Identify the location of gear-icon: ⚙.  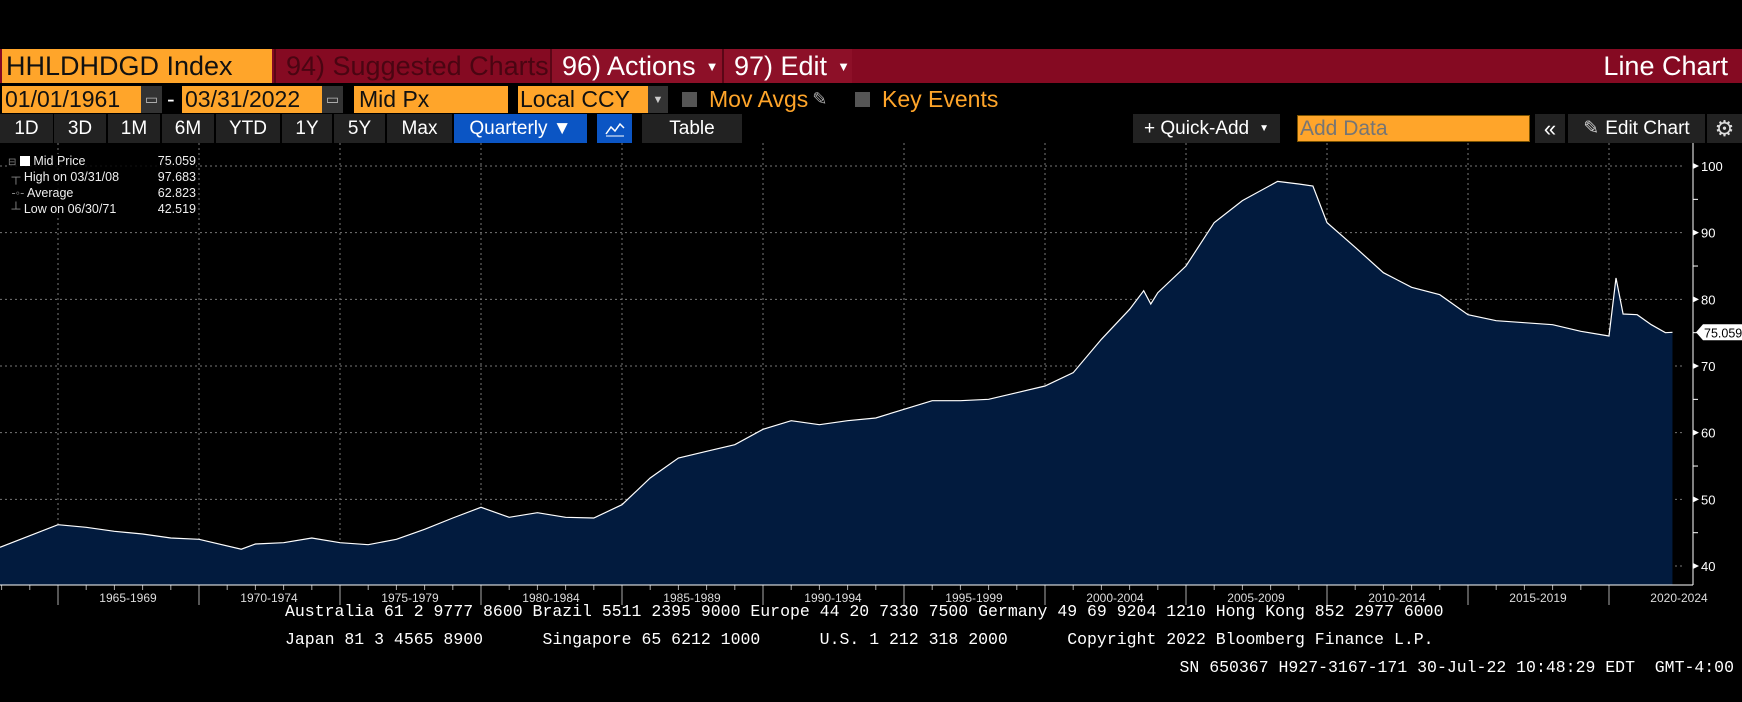
(1724, 128).